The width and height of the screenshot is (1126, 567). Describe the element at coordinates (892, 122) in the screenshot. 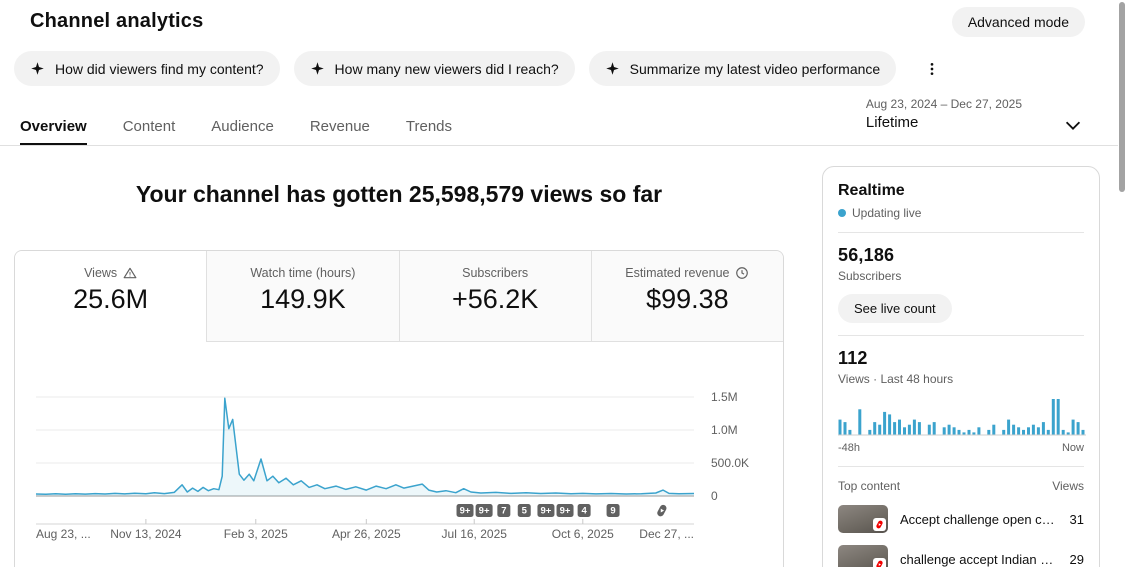

I see `date-preset-label: Lifetime` at that location.